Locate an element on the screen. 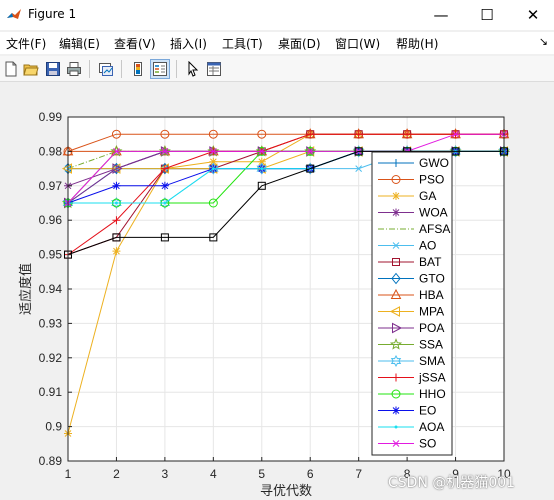 This screenshot has height=500, width=554. legend-label: HHO is located at coordinates (432, 394).